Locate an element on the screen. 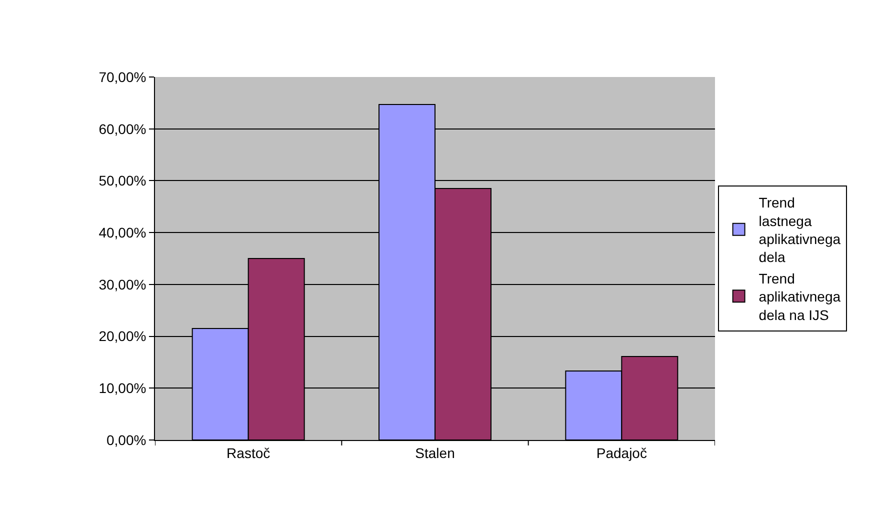  legend-label: Trend aplikativnega dela na IJS is located at coordinates (799, 296).